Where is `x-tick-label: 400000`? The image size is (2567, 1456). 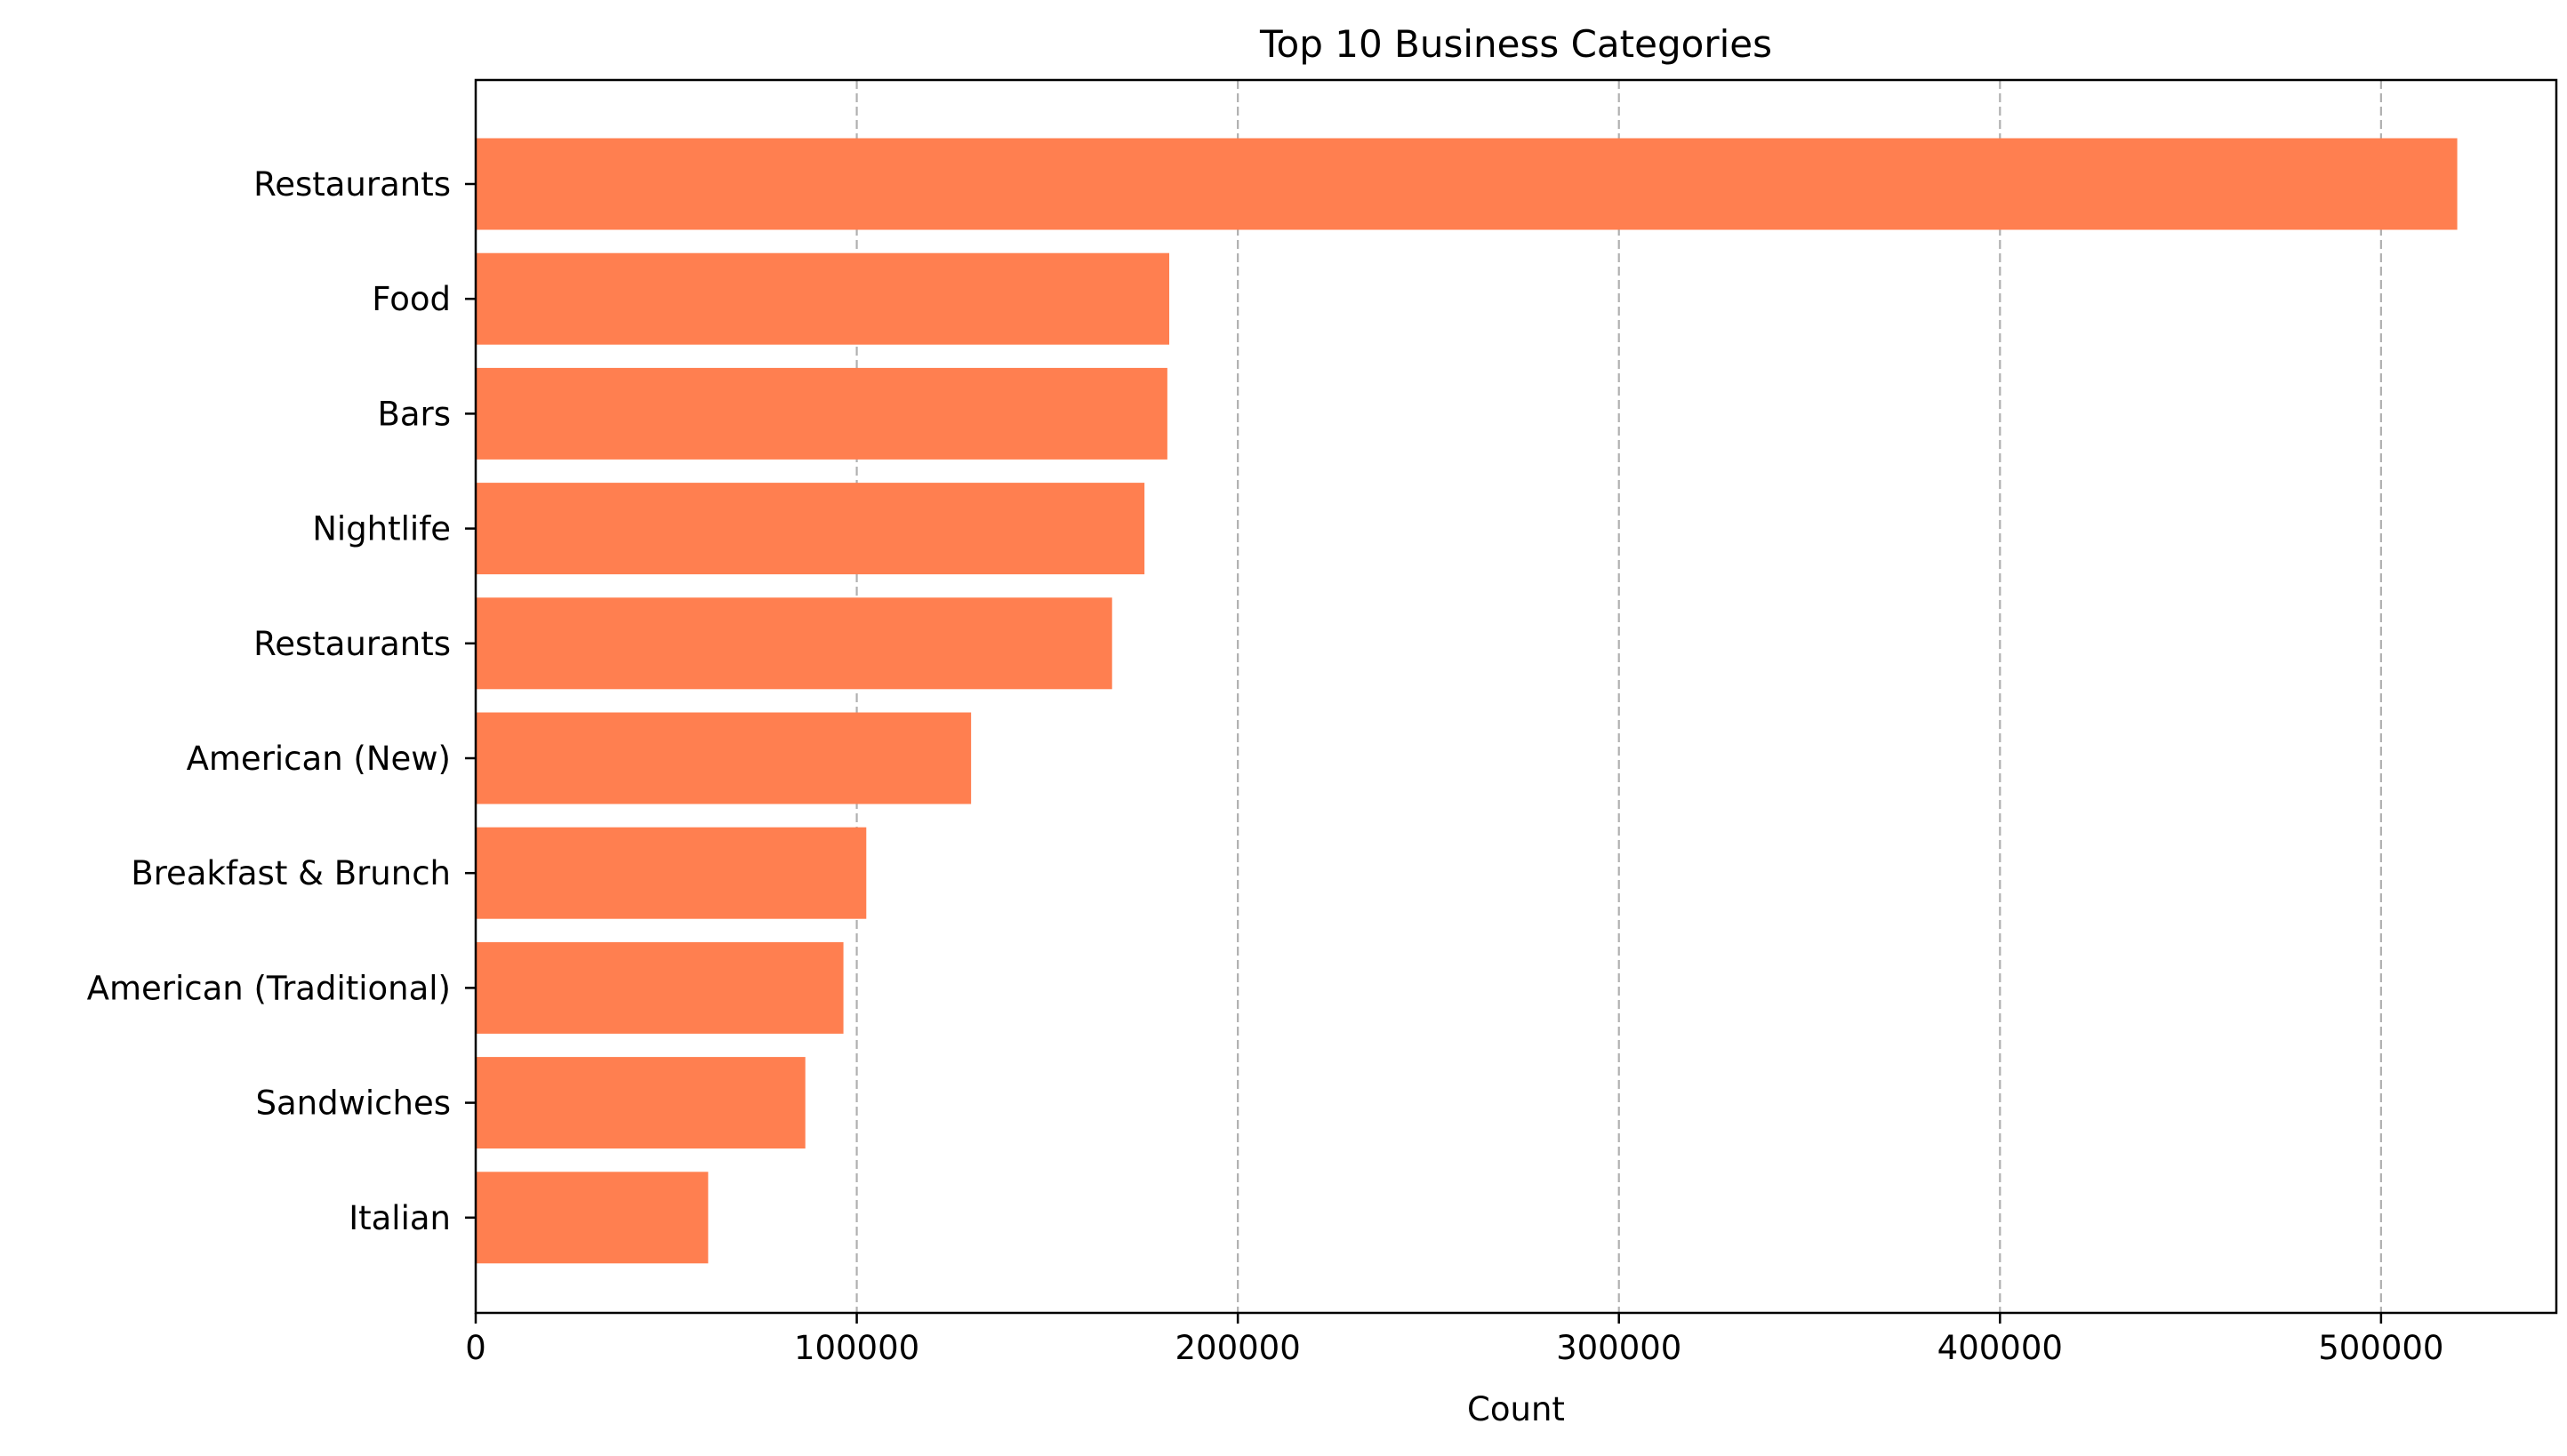
x-tick-label: 400000 is located at coordinates (2000, 1348).